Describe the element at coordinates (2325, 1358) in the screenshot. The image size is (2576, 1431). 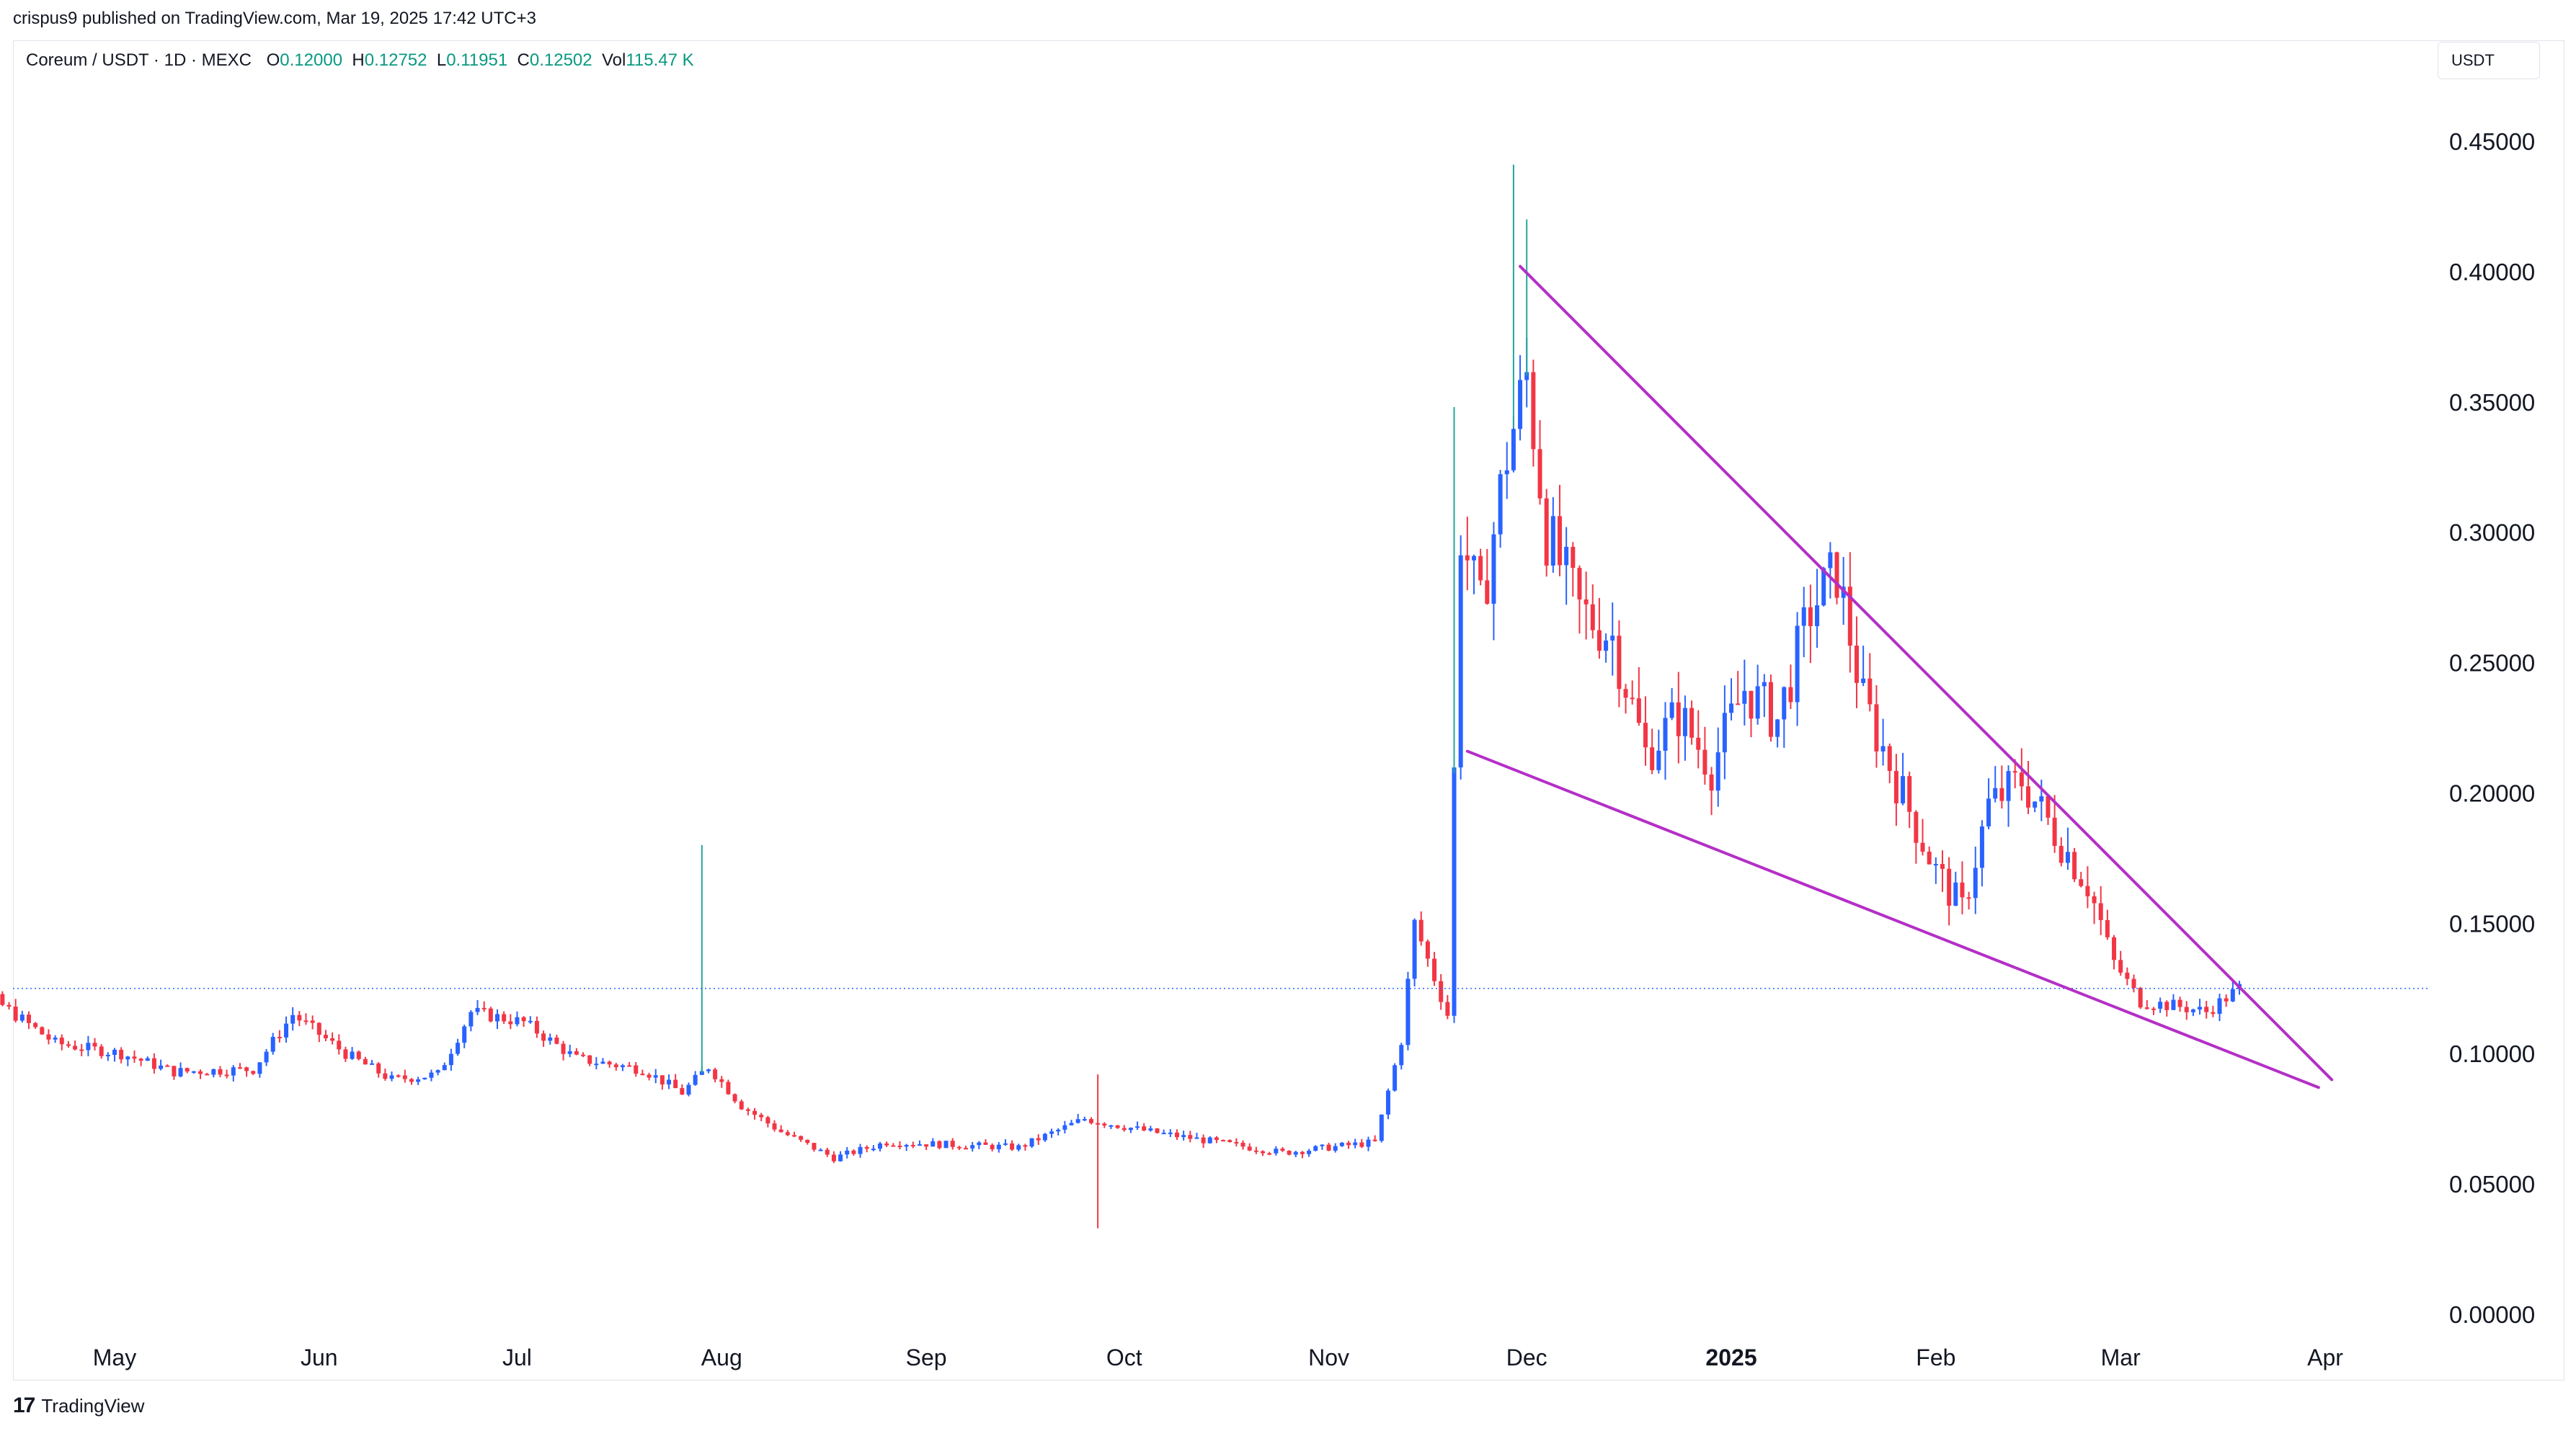
I see `x-tick-label: Apr` at that location.